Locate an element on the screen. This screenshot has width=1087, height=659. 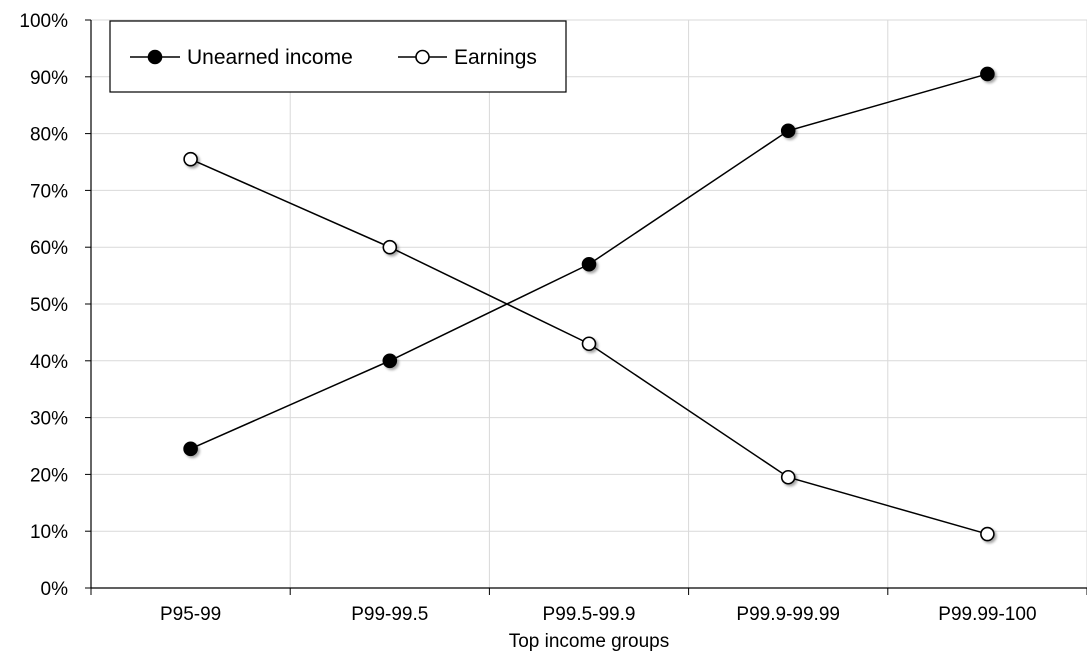
y-tick-label: 10% is located at coordinates (49, 532).